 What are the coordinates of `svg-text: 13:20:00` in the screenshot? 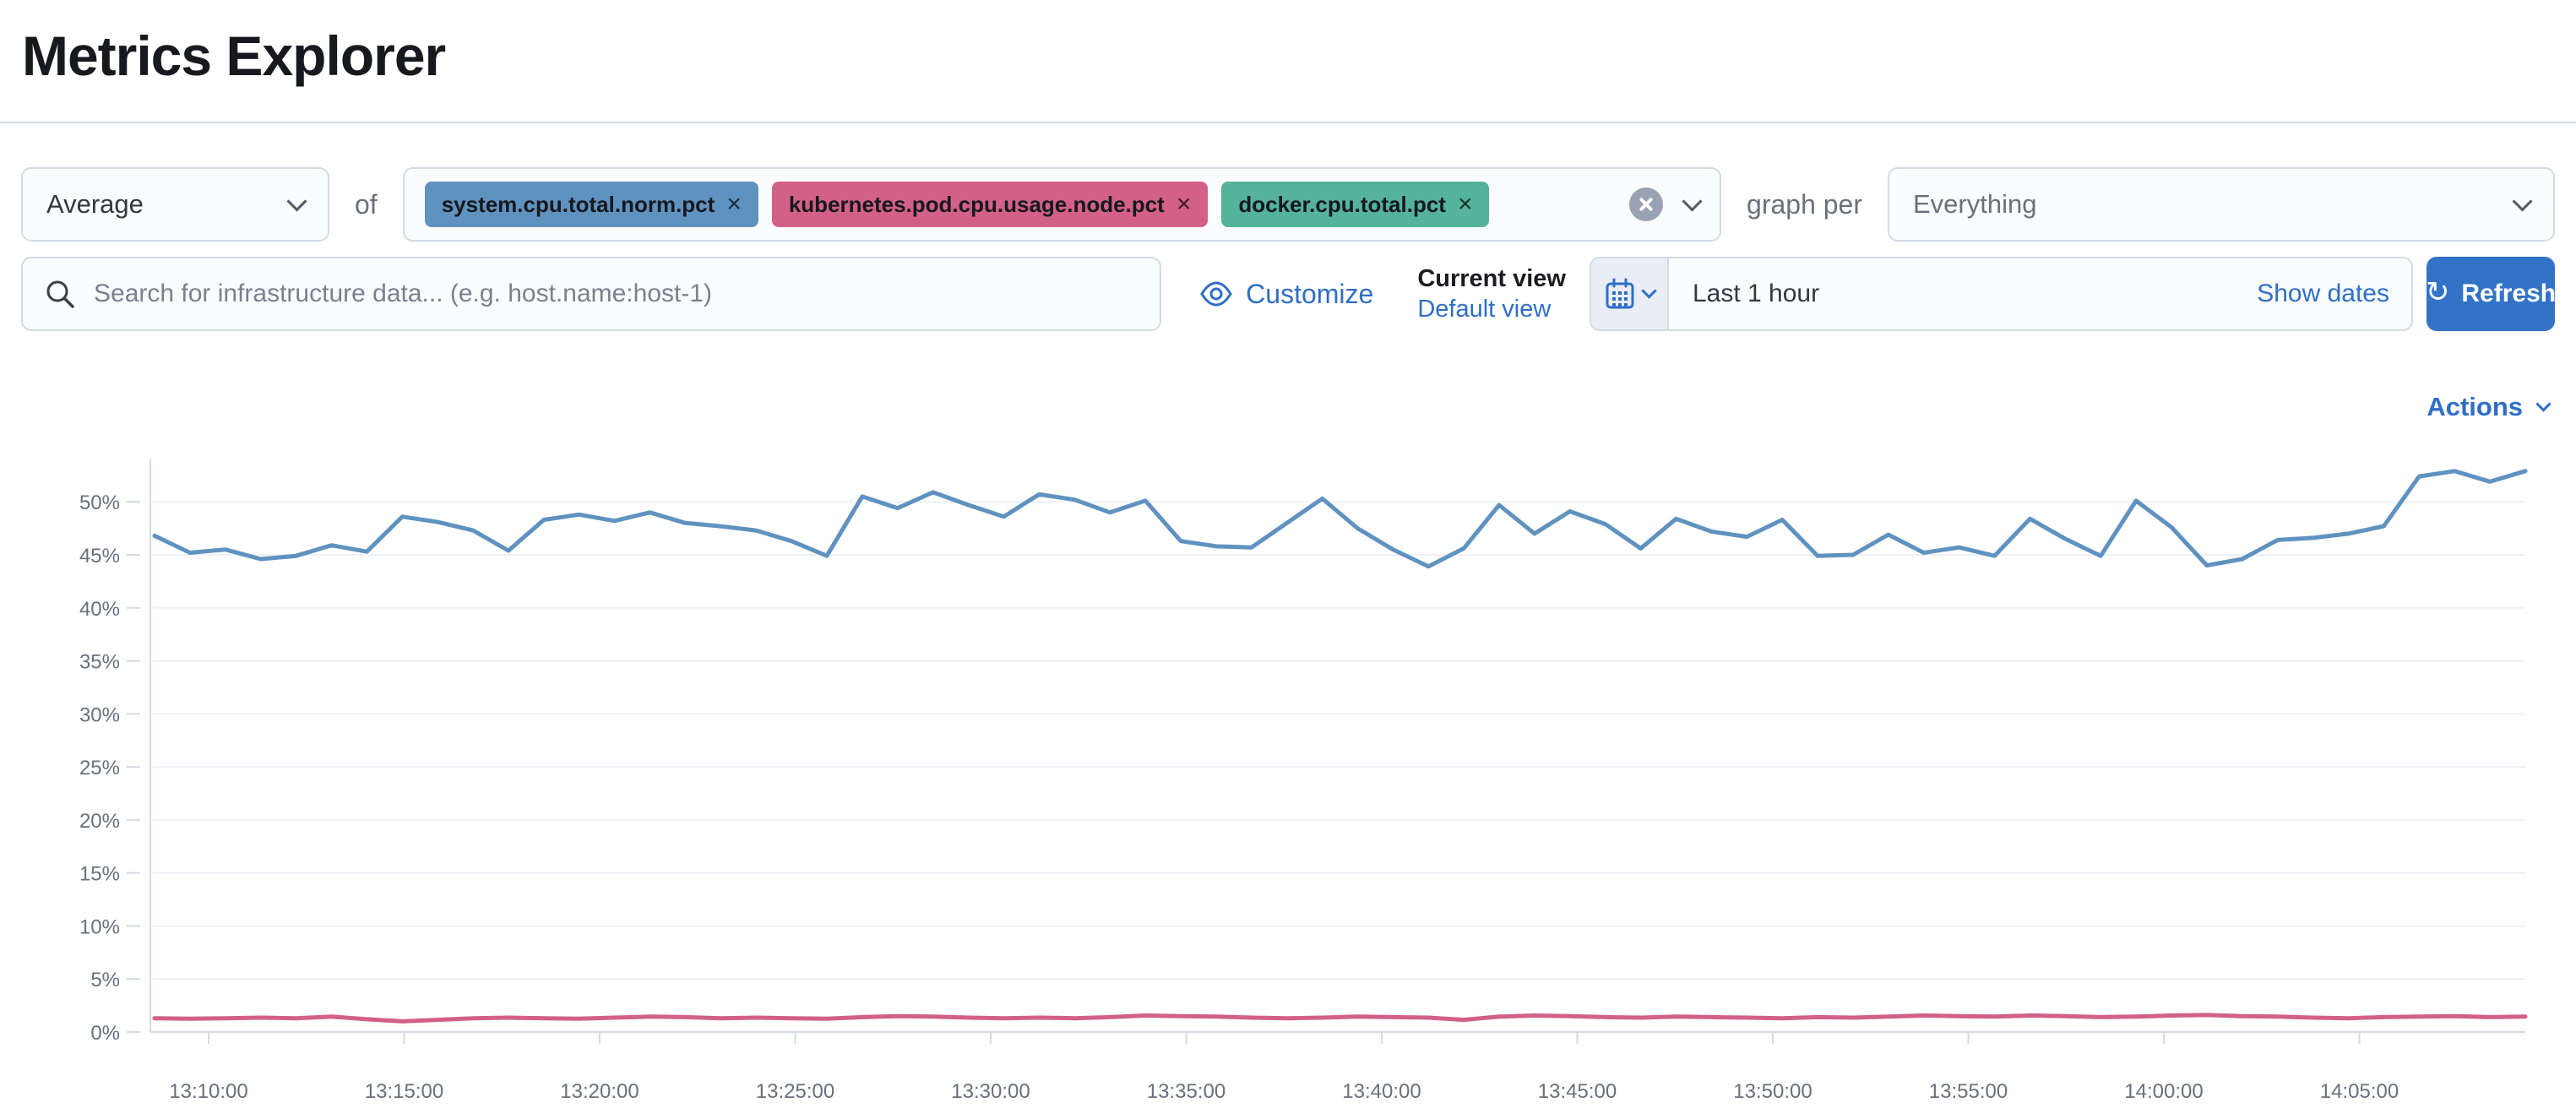 It's located at (599, 1091).